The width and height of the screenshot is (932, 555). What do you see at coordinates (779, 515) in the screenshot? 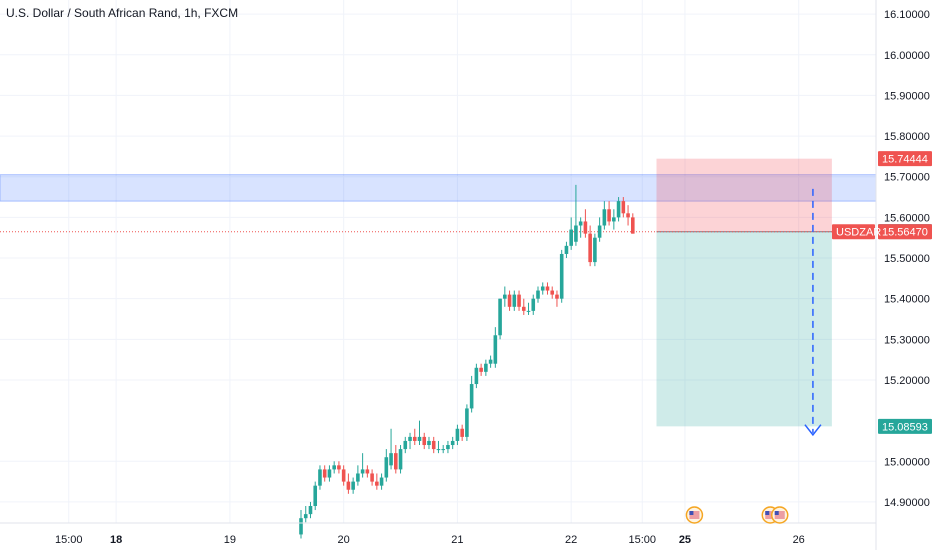
I see `flag-field` at bounding box center [779, 515].